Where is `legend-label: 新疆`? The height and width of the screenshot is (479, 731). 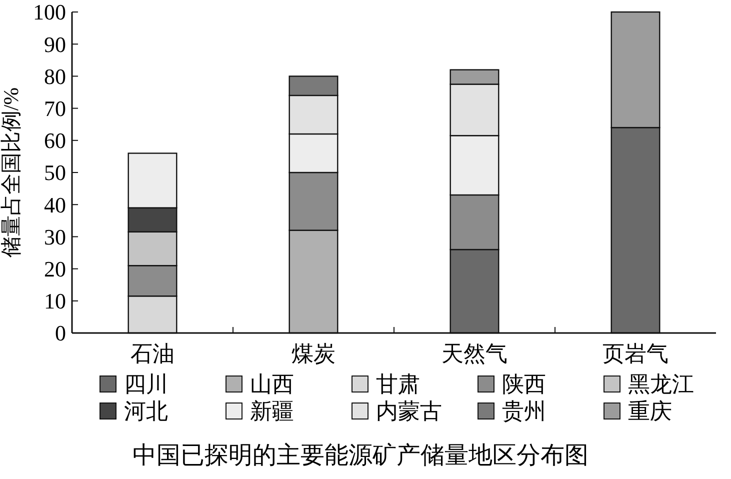 legend-label: 新疆 is located at coordinates (272, 411).